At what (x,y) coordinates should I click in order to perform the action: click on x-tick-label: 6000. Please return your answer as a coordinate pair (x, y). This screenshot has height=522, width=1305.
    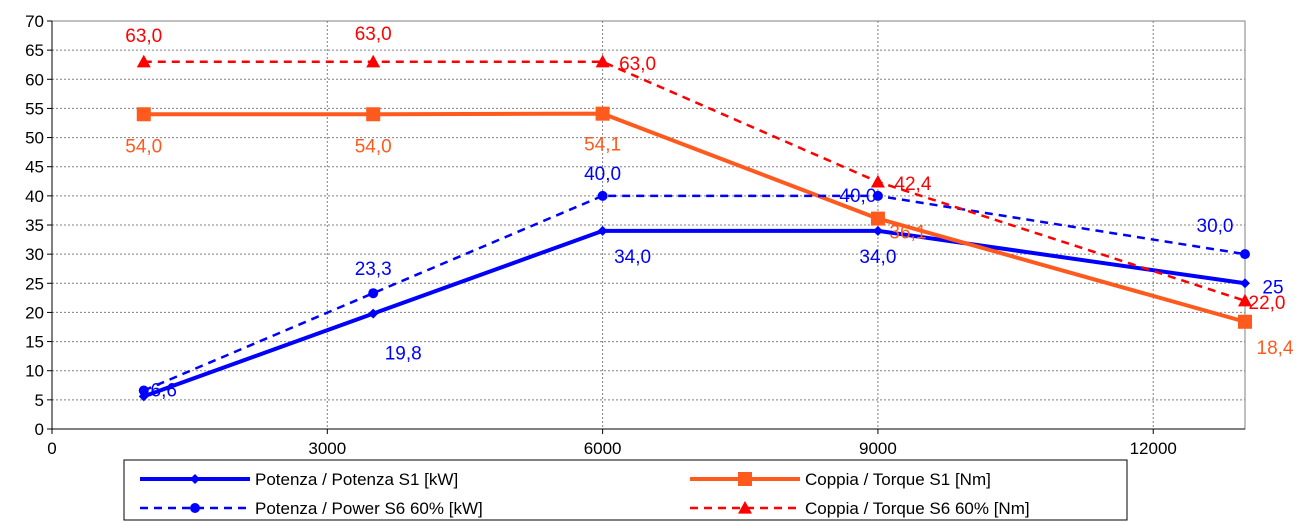
    Looking at the image, I should click on (603, 448).